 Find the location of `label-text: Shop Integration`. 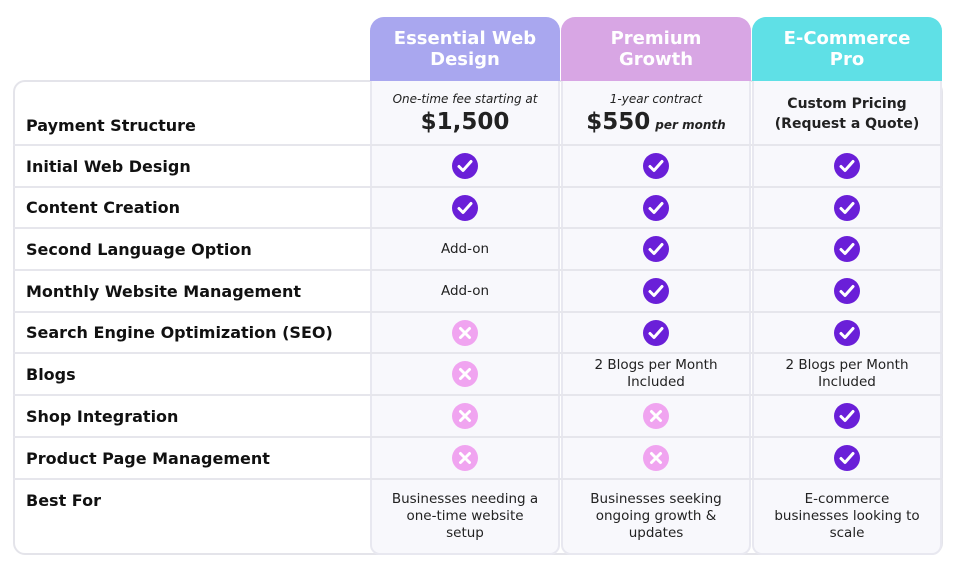

label-text: Shop Integration is located at coordinates (102, 416).